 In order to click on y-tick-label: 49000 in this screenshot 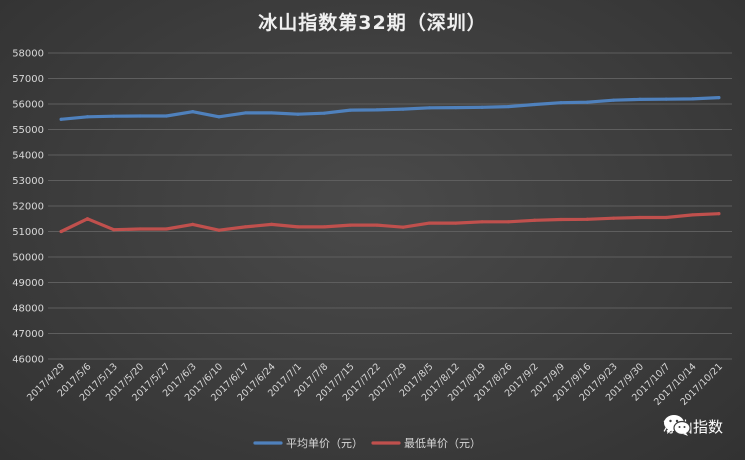, I will do `click(28, 283)`.